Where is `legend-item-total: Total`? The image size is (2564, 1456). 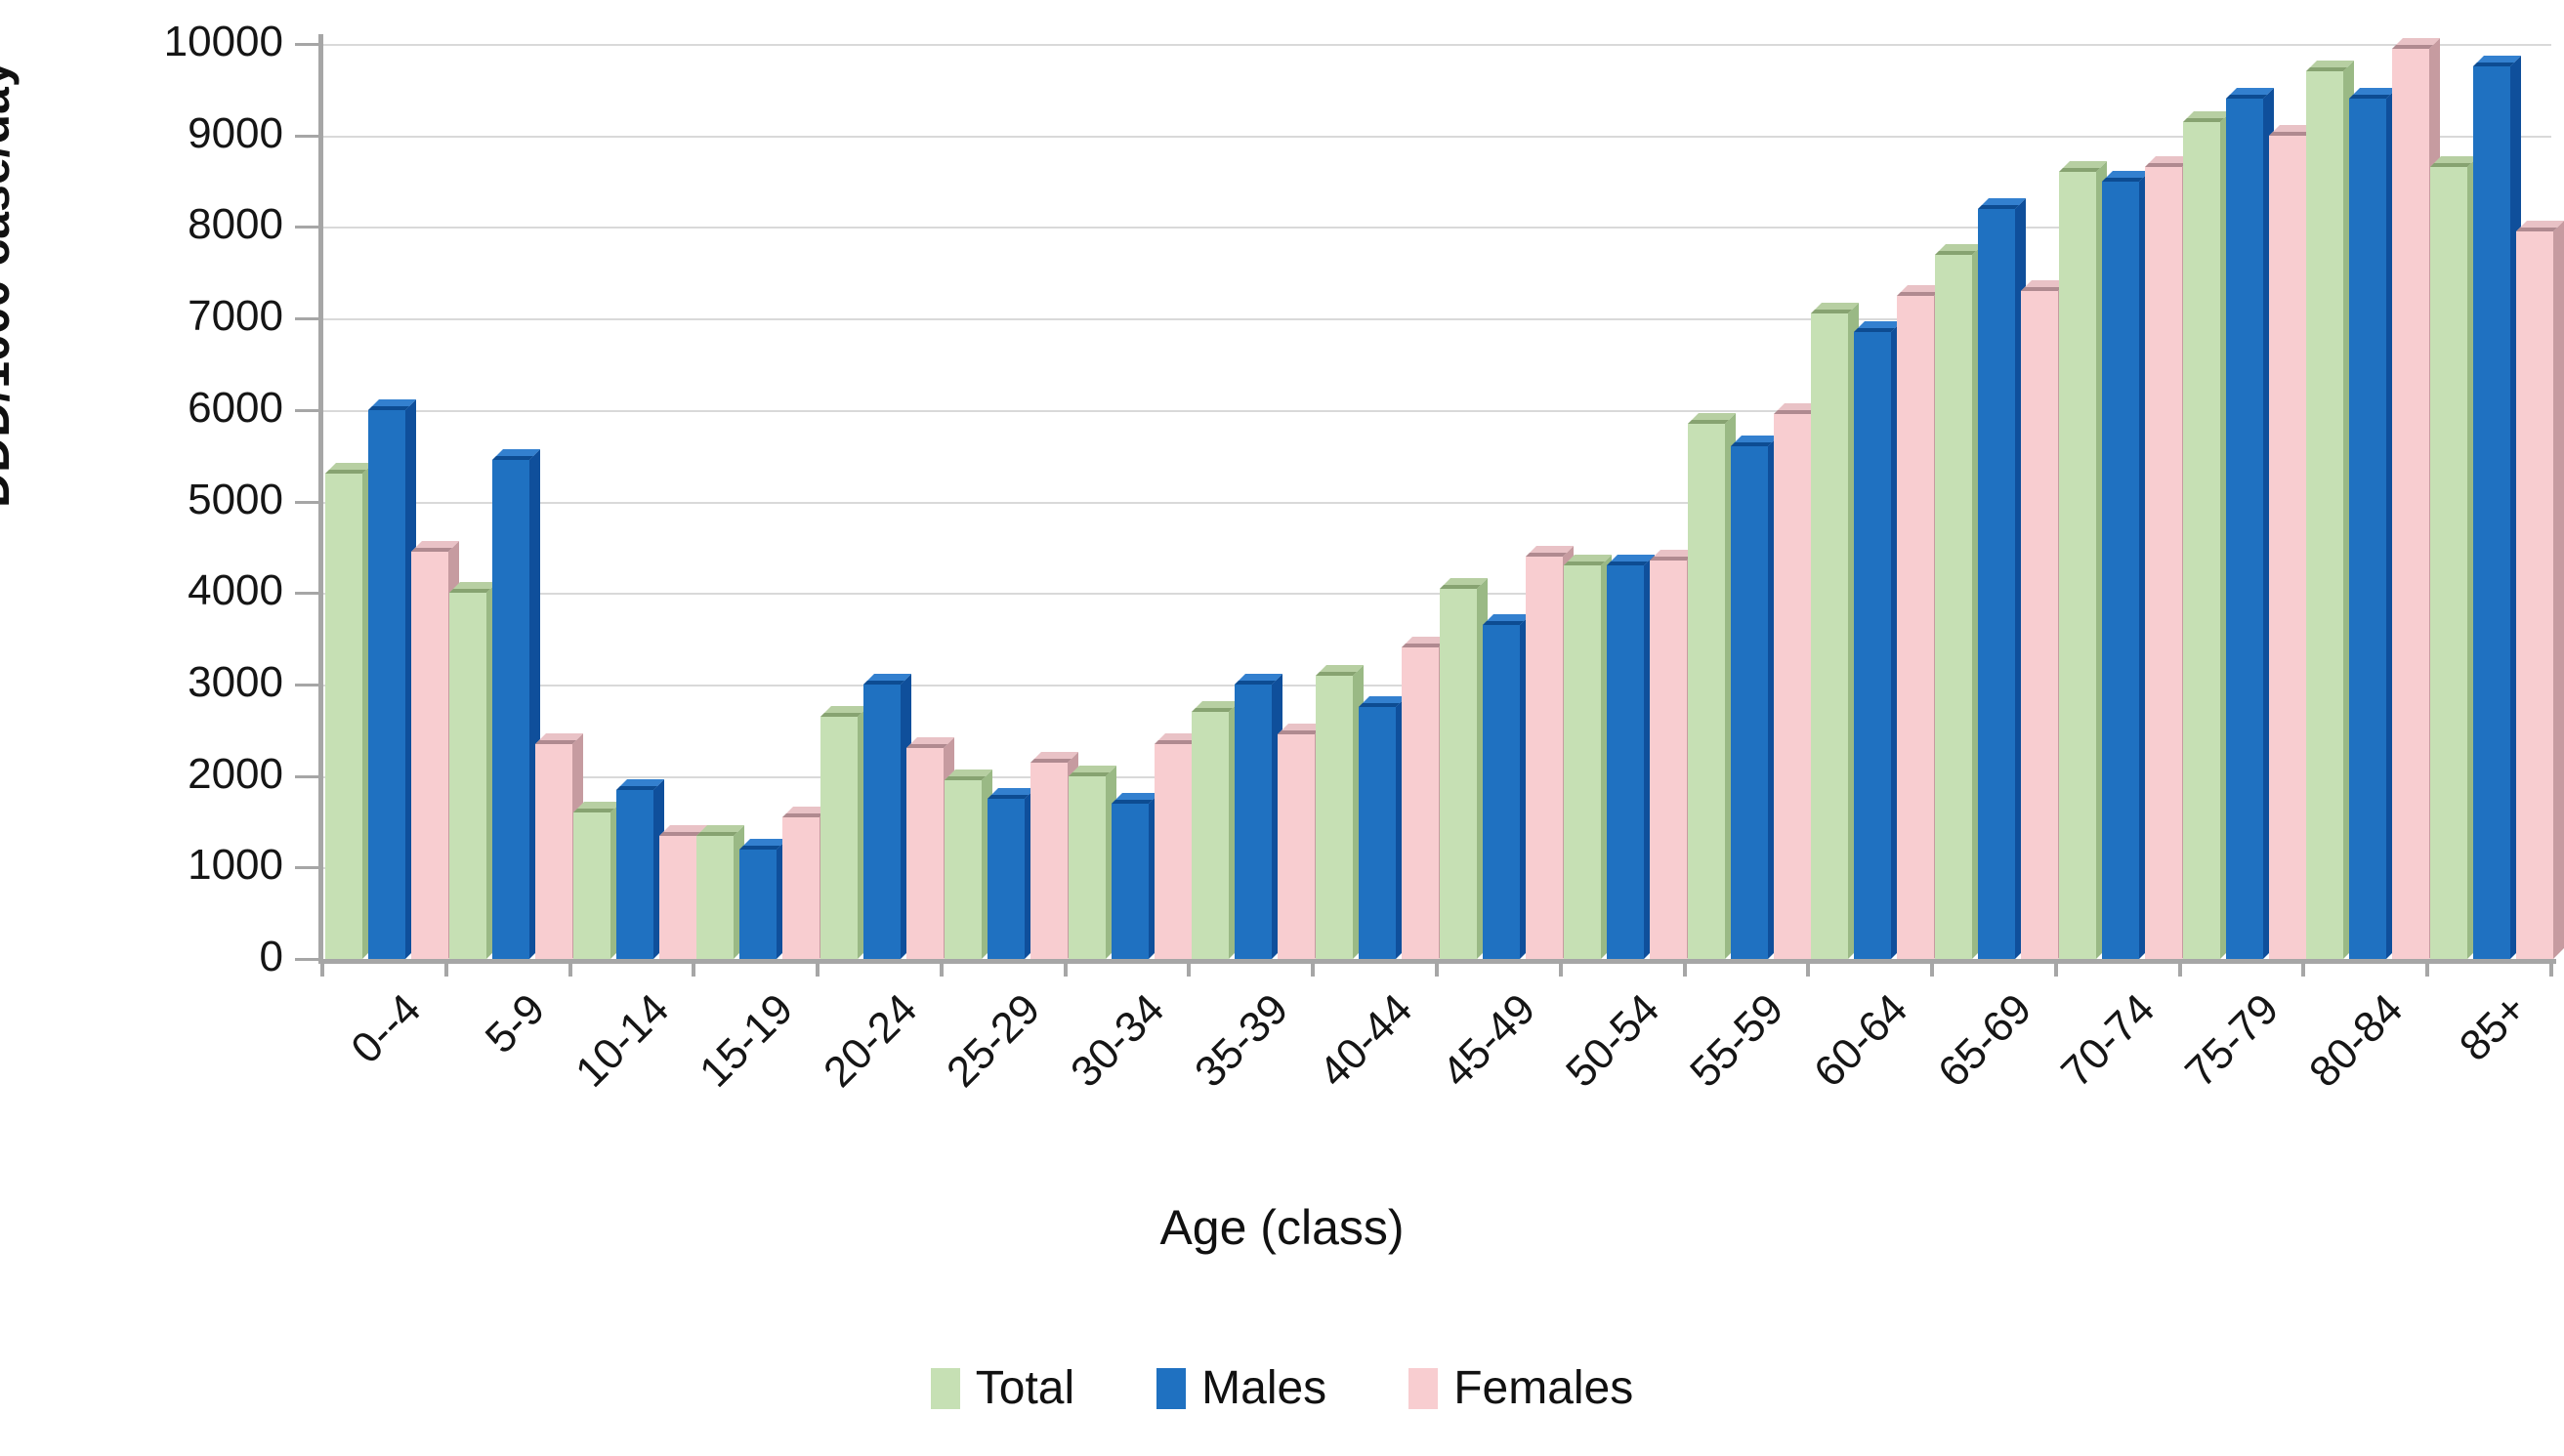 legend-item-total: Total is located at coordinates (1002, 1388).